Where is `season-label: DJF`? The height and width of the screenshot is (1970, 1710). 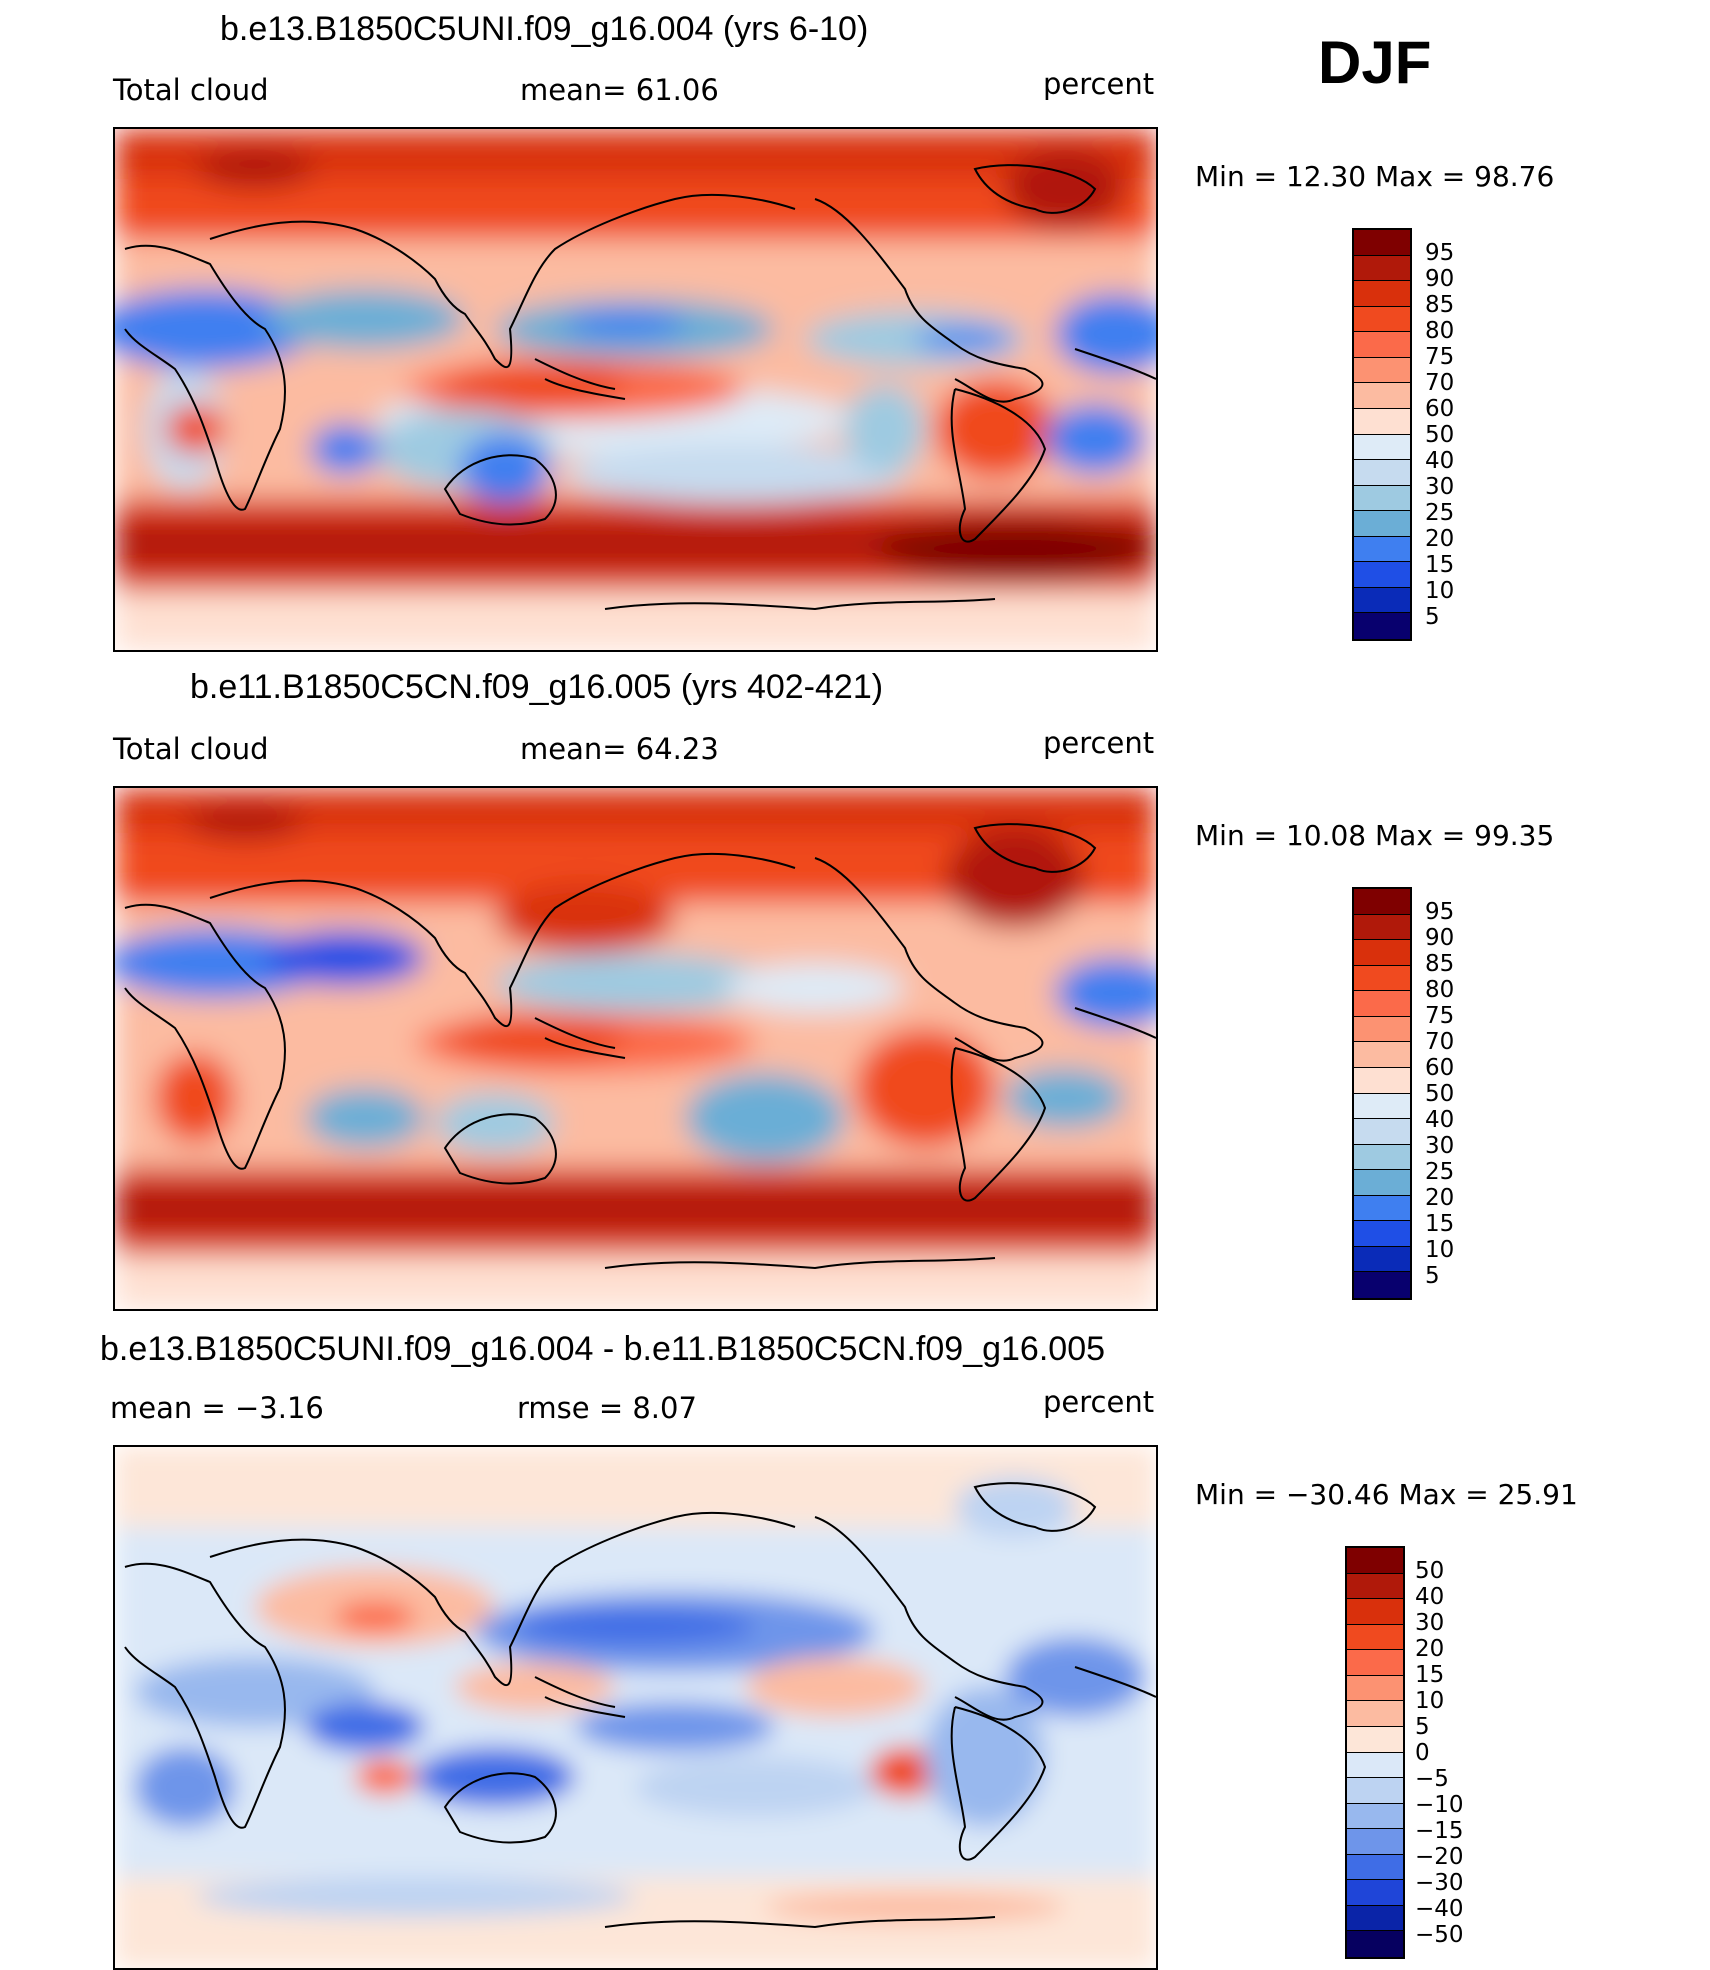 season-label: DJF is located at coordinates (1375, 62).